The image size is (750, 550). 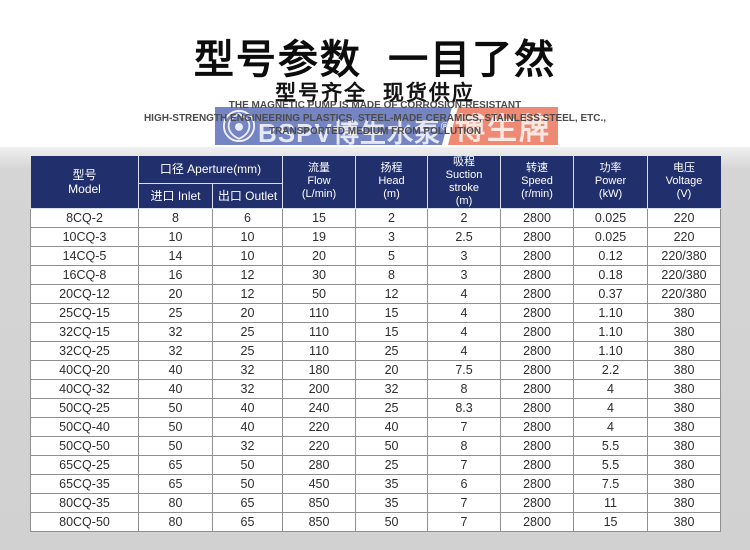 What do you see at coordinates (247, 464) in the screenshot?
I see `cell-outlet: 50` at bounding box center [247, 464].